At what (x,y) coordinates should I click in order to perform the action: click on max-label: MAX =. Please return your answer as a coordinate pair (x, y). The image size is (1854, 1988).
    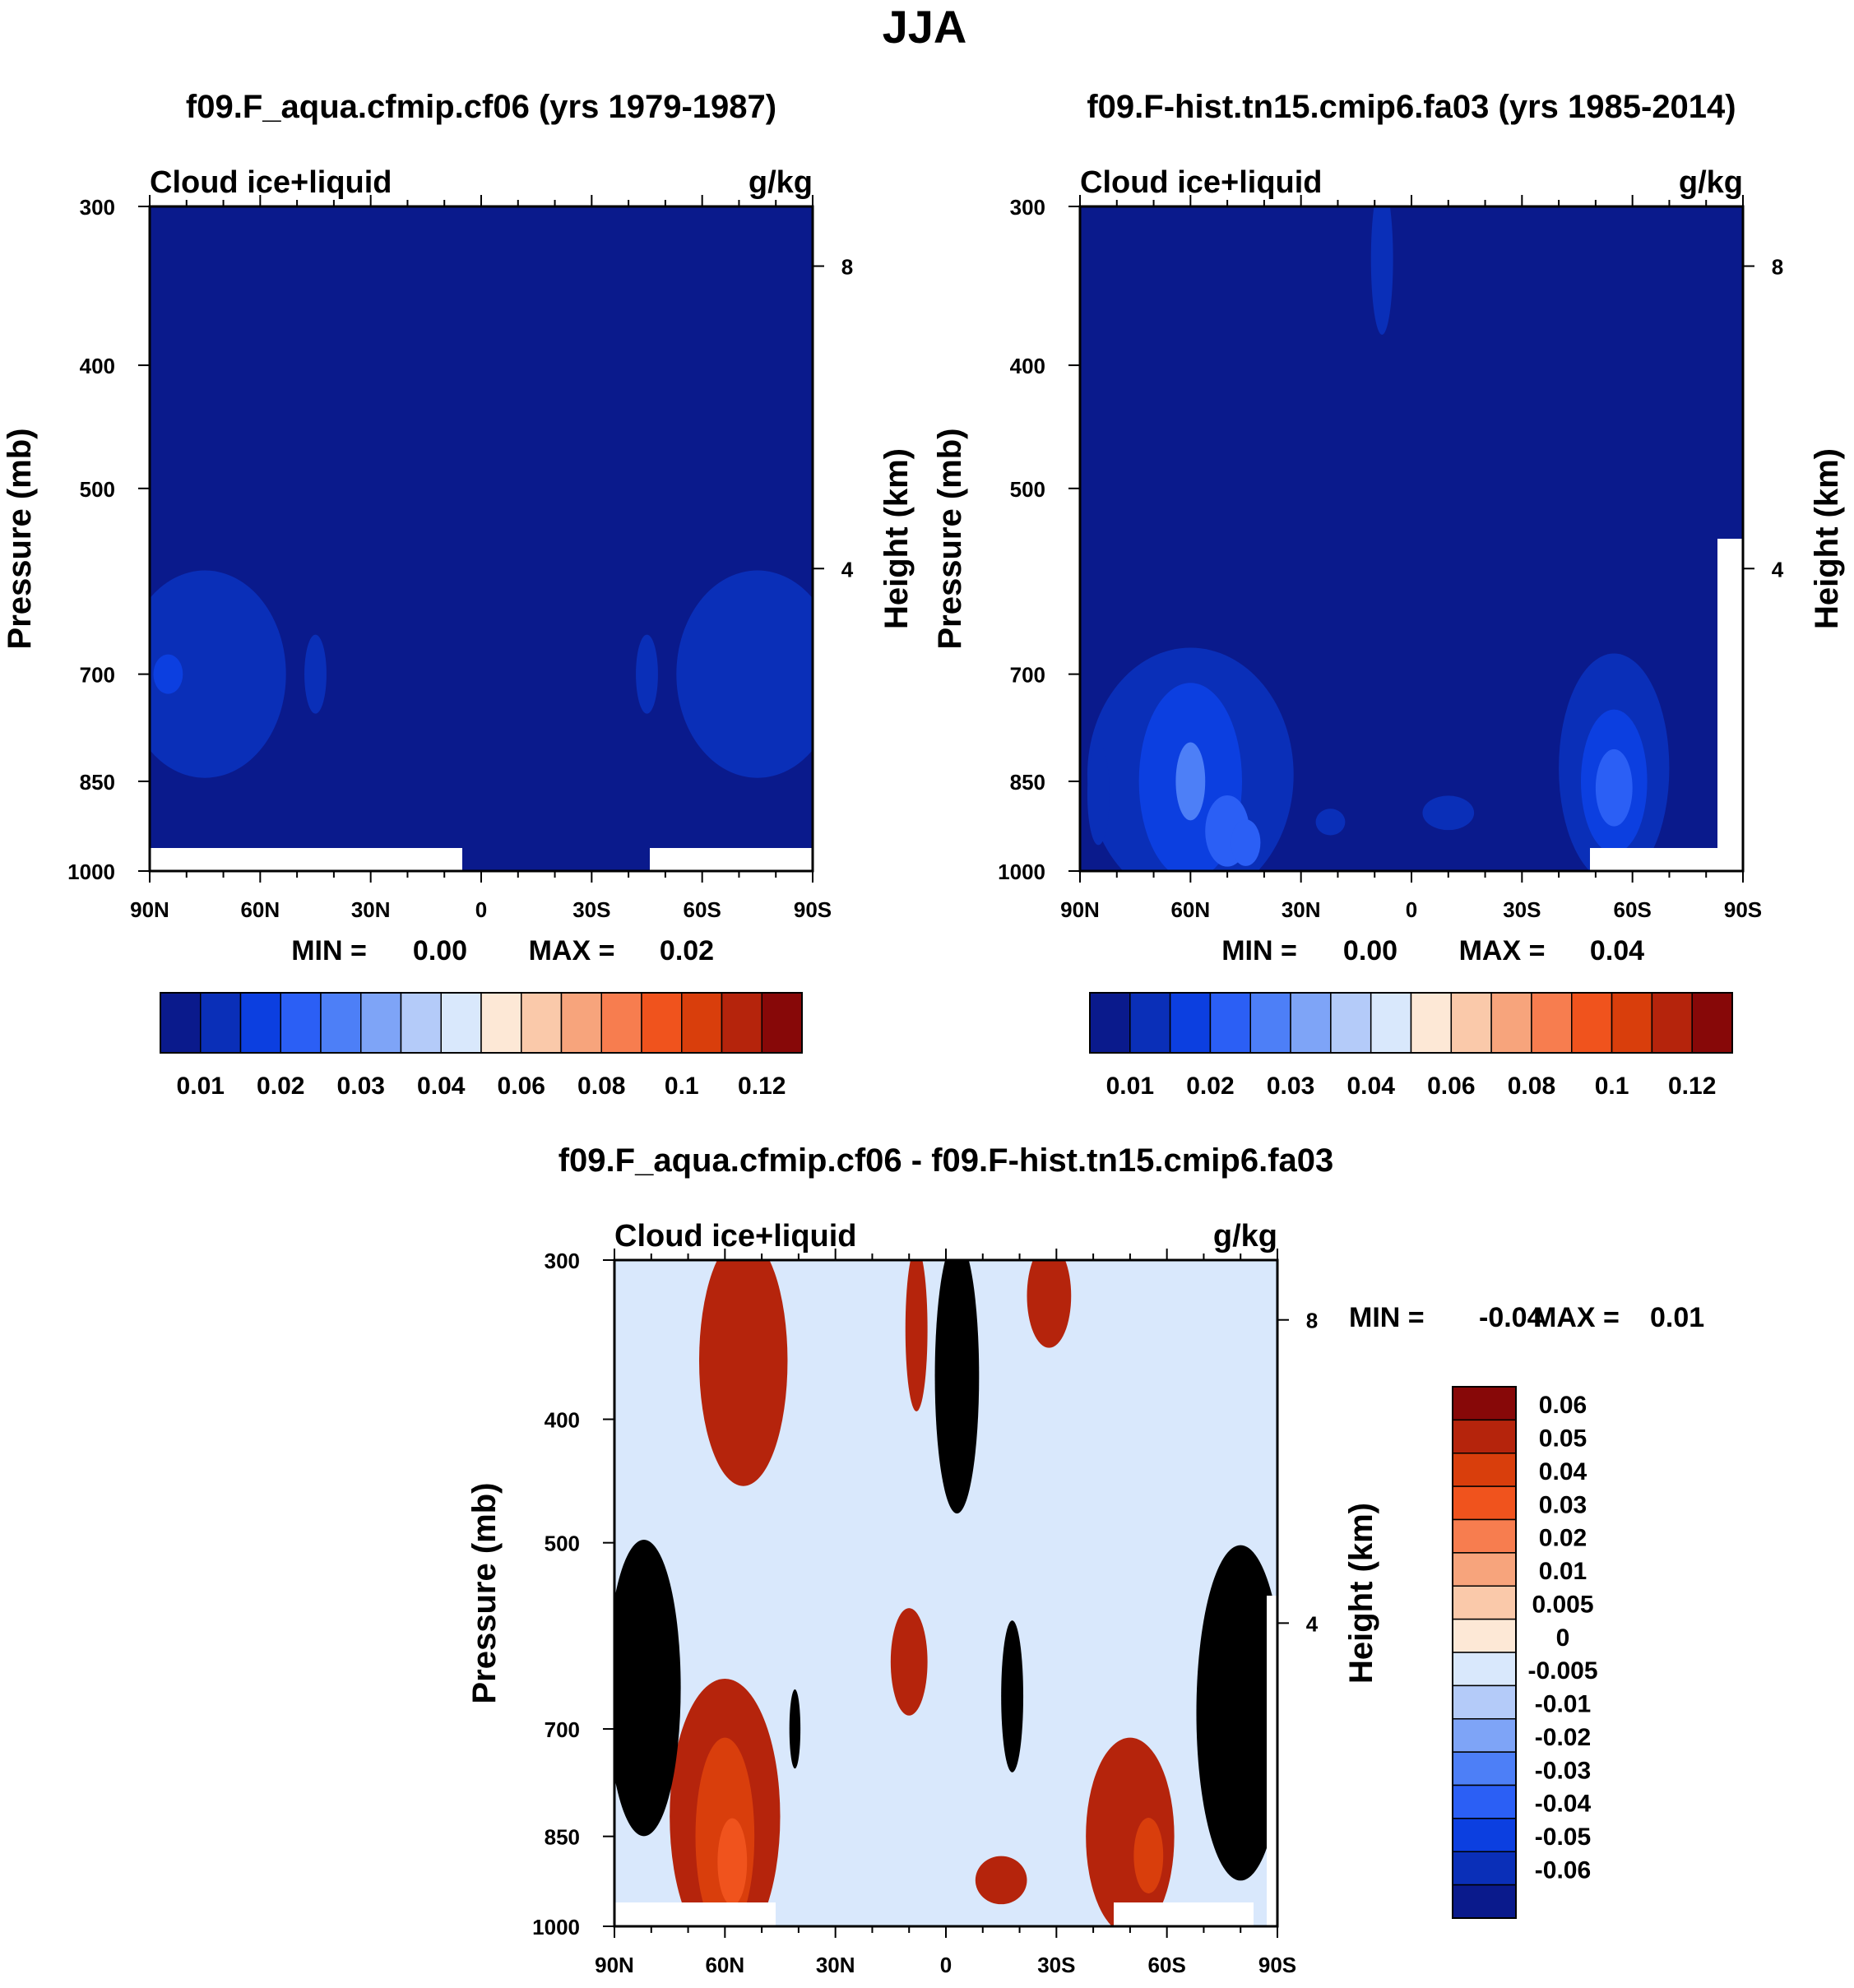
    Looking at the image, I should click on (1502, 951).